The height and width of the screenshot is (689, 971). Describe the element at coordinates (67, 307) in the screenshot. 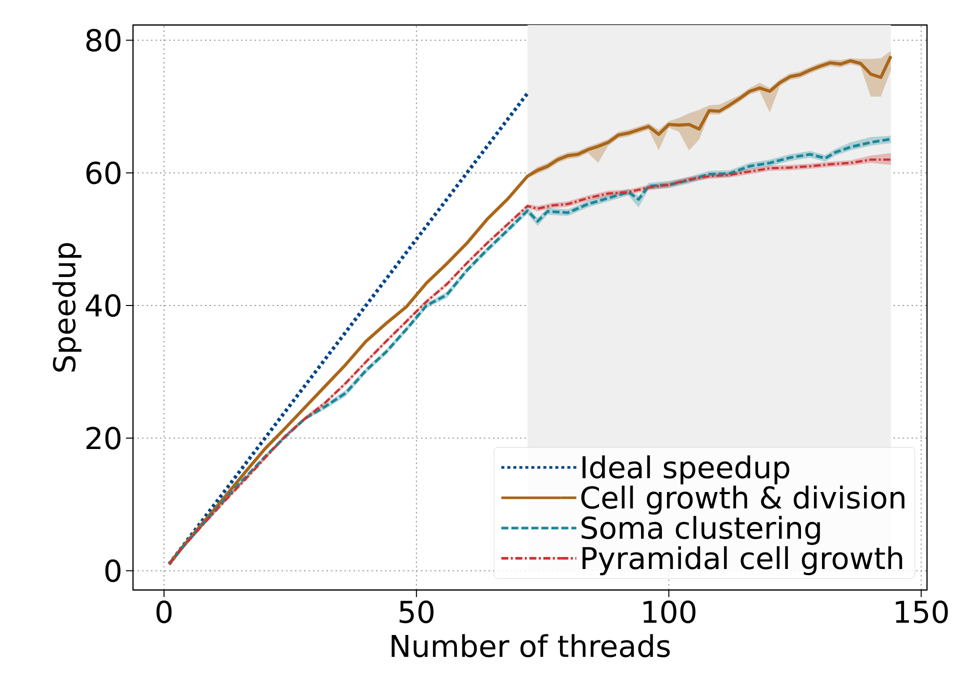

I see `y-axis-title: Speedup` at that location.